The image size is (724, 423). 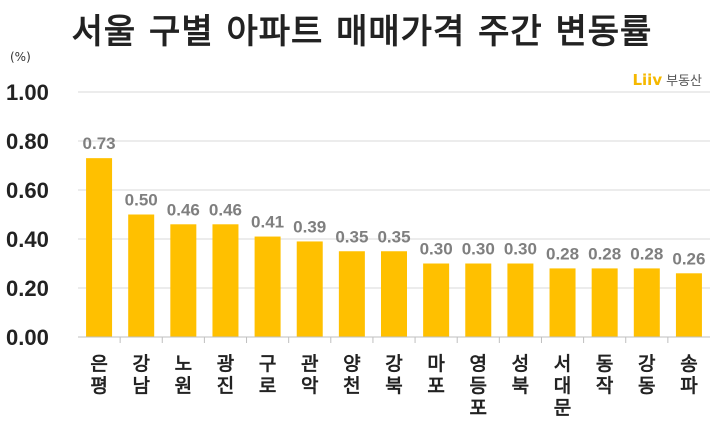 I want to click on kb-liiv-logo: Liiv 부동산, so click(x=667, y=79).